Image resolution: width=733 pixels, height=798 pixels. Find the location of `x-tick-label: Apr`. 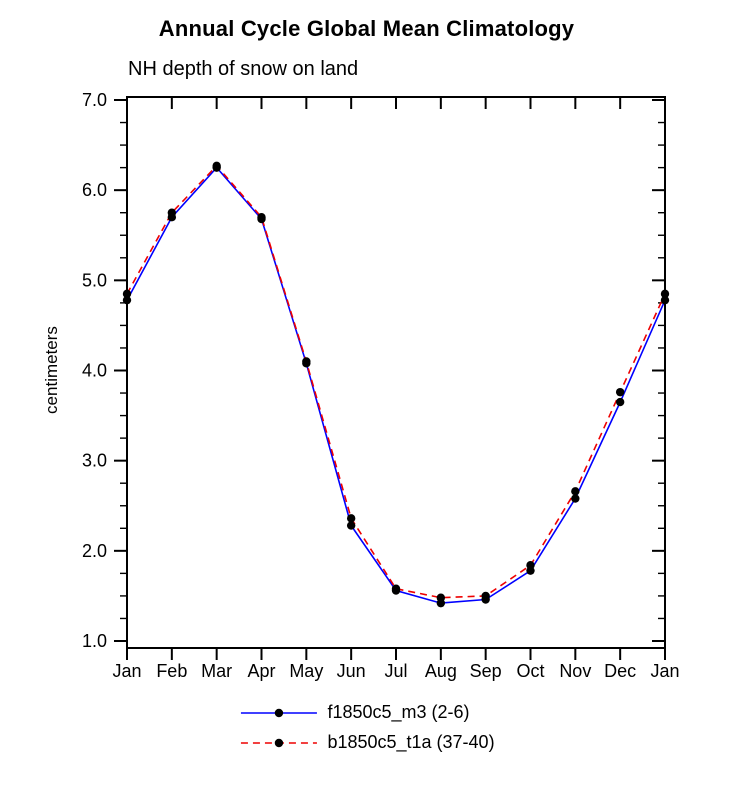

x-tick-label: Apr is located at coordinates (261, 671).